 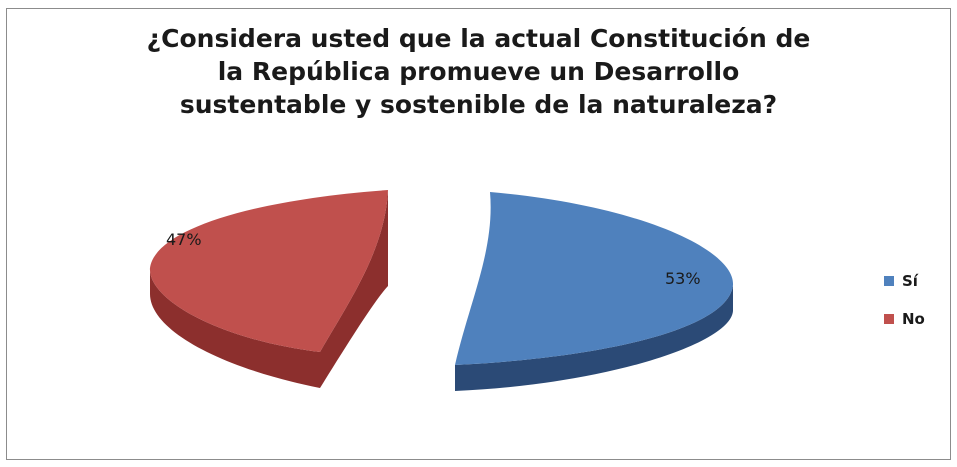 What do you see at coordinates (683, 278) in the screenshot?
I see `data-label-si: 53%` at bounding box center [683, 278].